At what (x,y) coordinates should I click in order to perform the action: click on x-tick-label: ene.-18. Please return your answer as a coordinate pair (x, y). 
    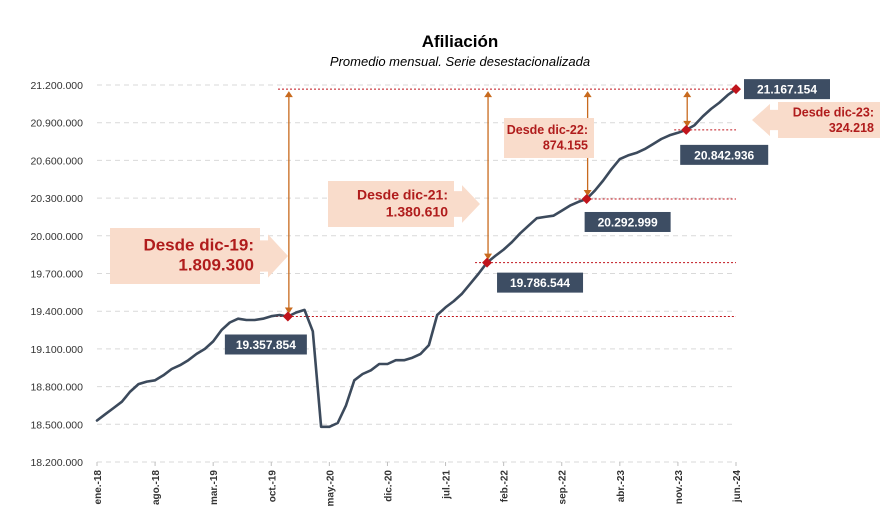
    Looking at the image, I should click on (98, 487).